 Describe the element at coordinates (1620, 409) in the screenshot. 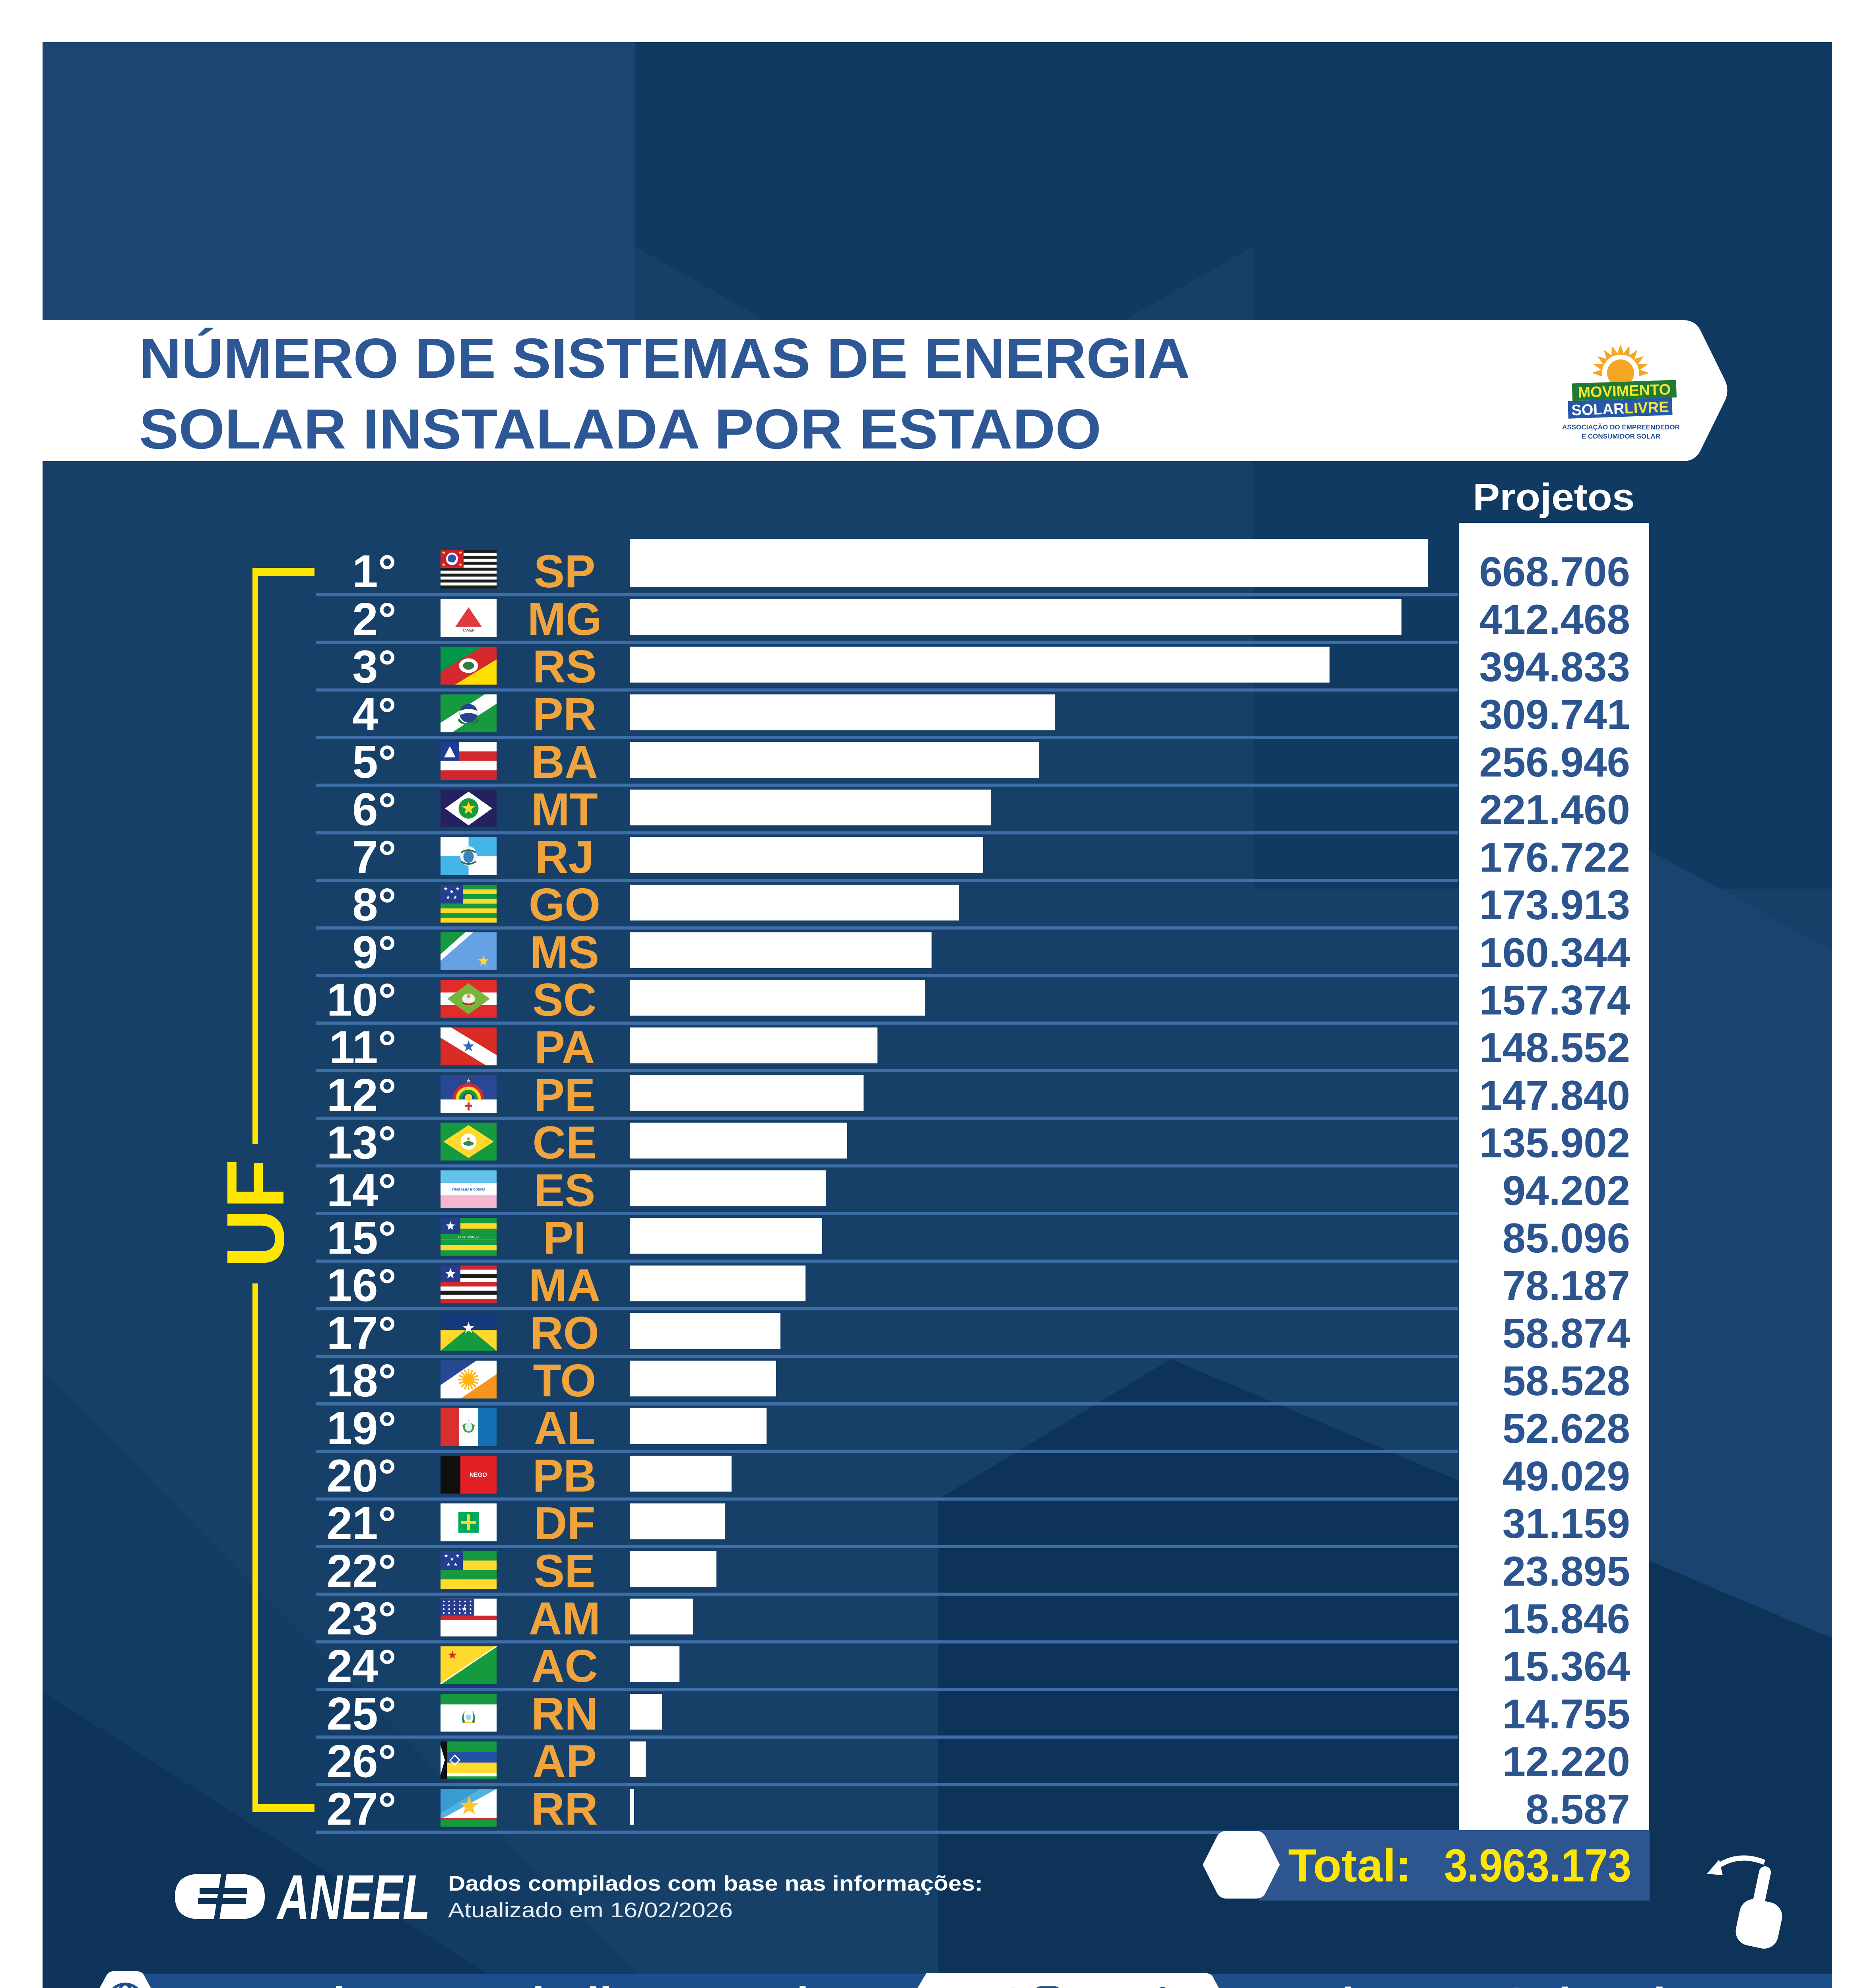

I see `svg-text: SOLARLIVRE` at that location.